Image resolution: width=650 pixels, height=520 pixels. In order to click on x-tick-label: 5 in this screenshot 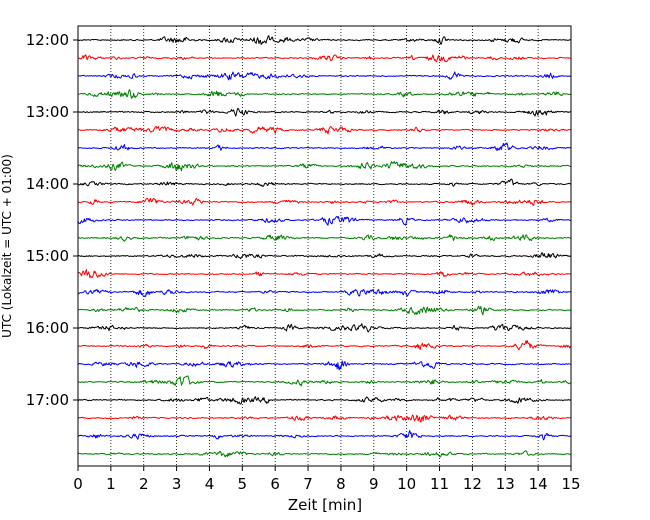, I will do `click(243, 484)`.